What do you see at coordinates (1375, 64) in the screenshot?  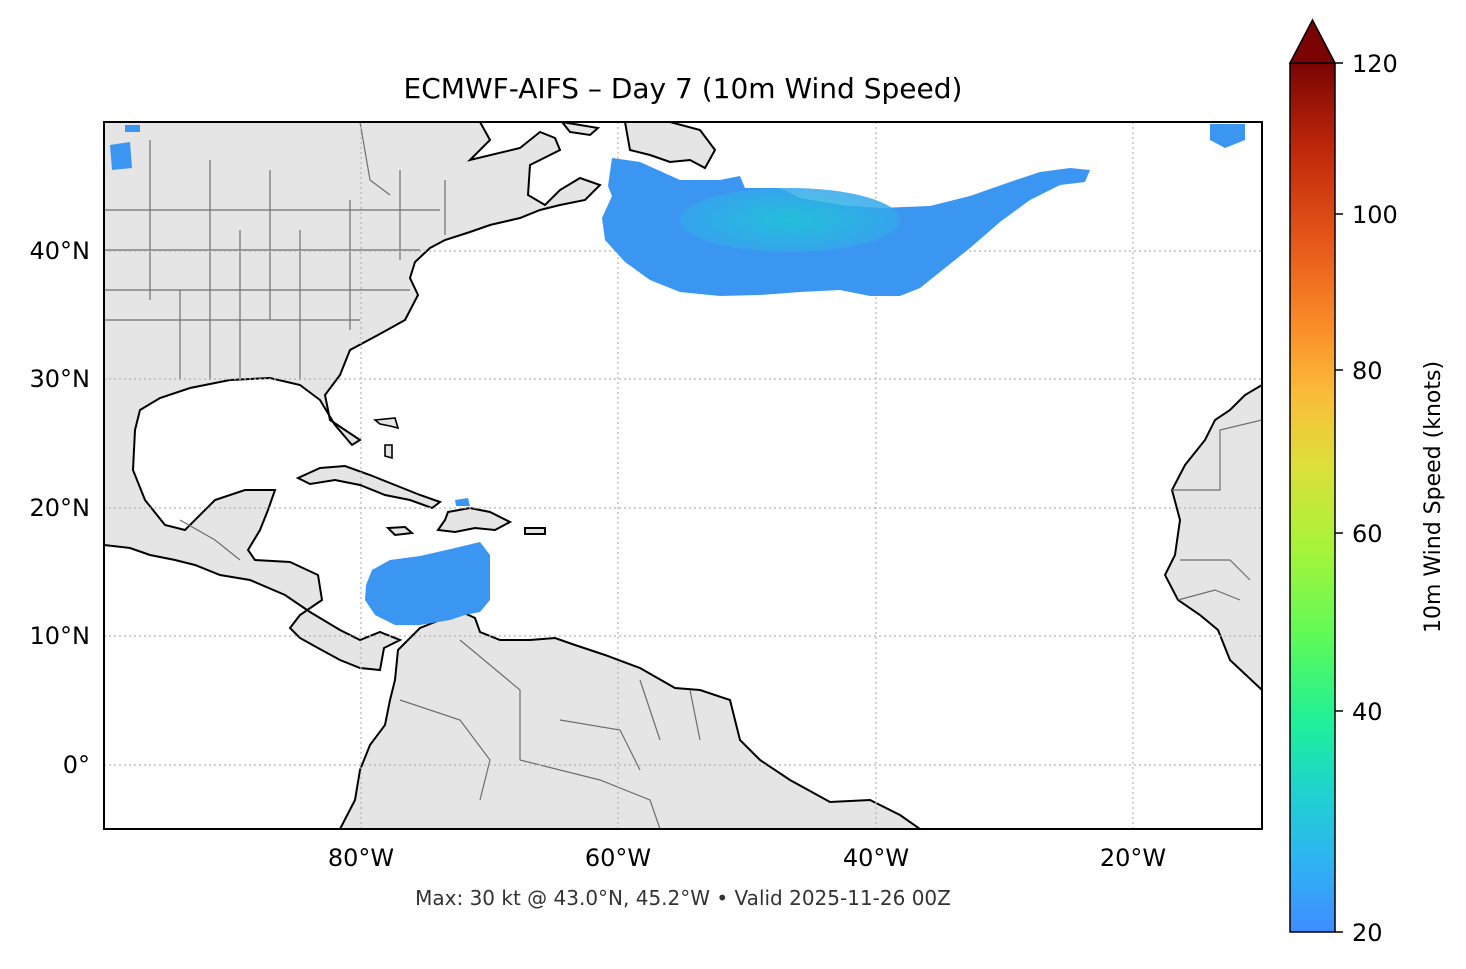 I see `colorbar-tick-label: 120` at bounding box center [1375, 64].